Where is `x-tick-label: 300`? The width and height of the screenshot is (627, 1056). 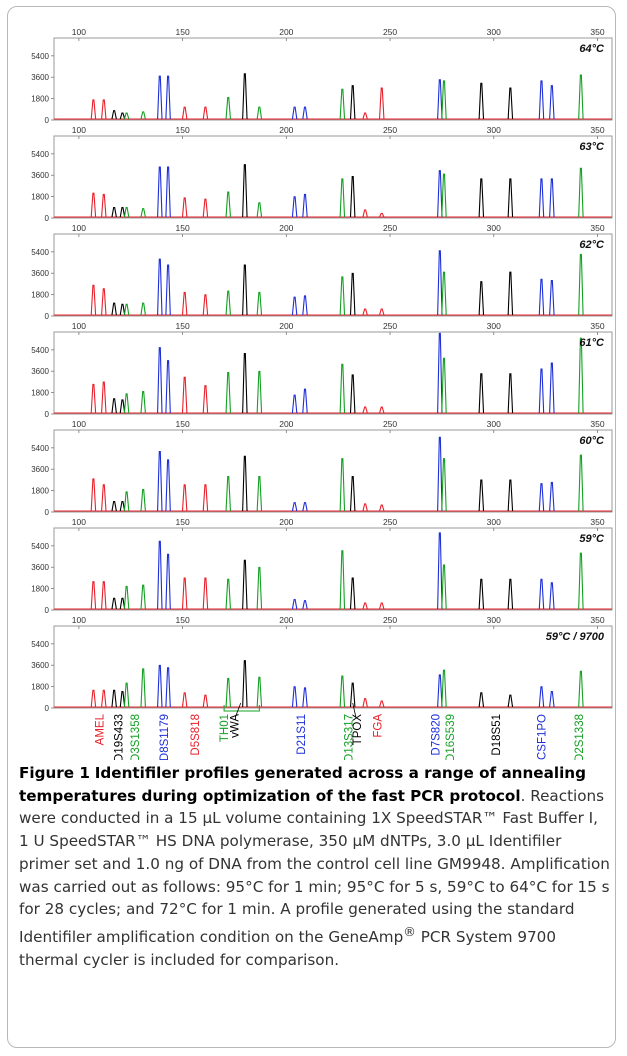 x-tick-label: 300 is located at coordinates (494, 620).